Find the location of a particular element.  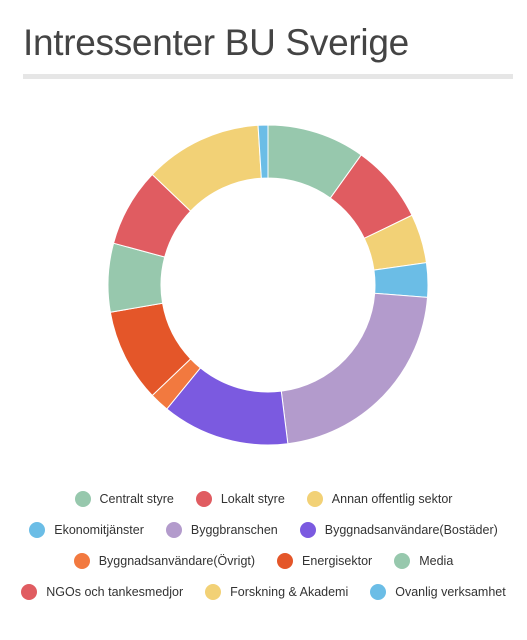

legend-label: Lokalt styre is located at coordinates (252, 498).